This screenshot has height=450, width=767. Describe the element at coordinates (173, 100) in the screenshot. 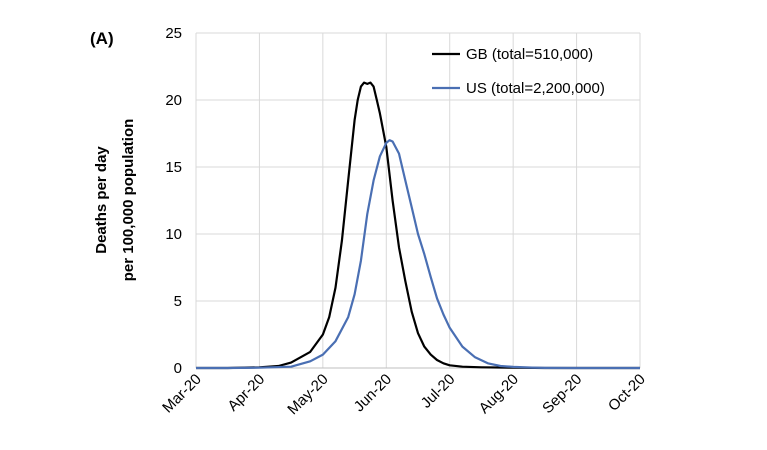

I see `y-tick-label: 20` at that location.